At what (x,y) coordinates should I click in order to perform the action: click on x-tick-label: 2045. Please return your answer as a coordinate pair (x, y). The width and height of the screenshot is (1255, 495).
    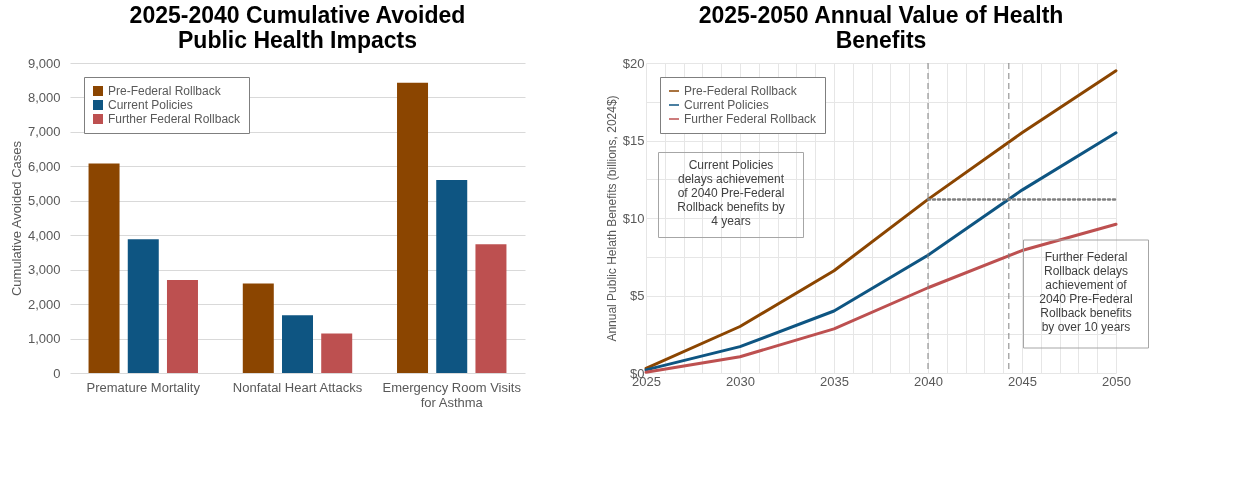
    Looking at the image, I should click on (1022, 381).